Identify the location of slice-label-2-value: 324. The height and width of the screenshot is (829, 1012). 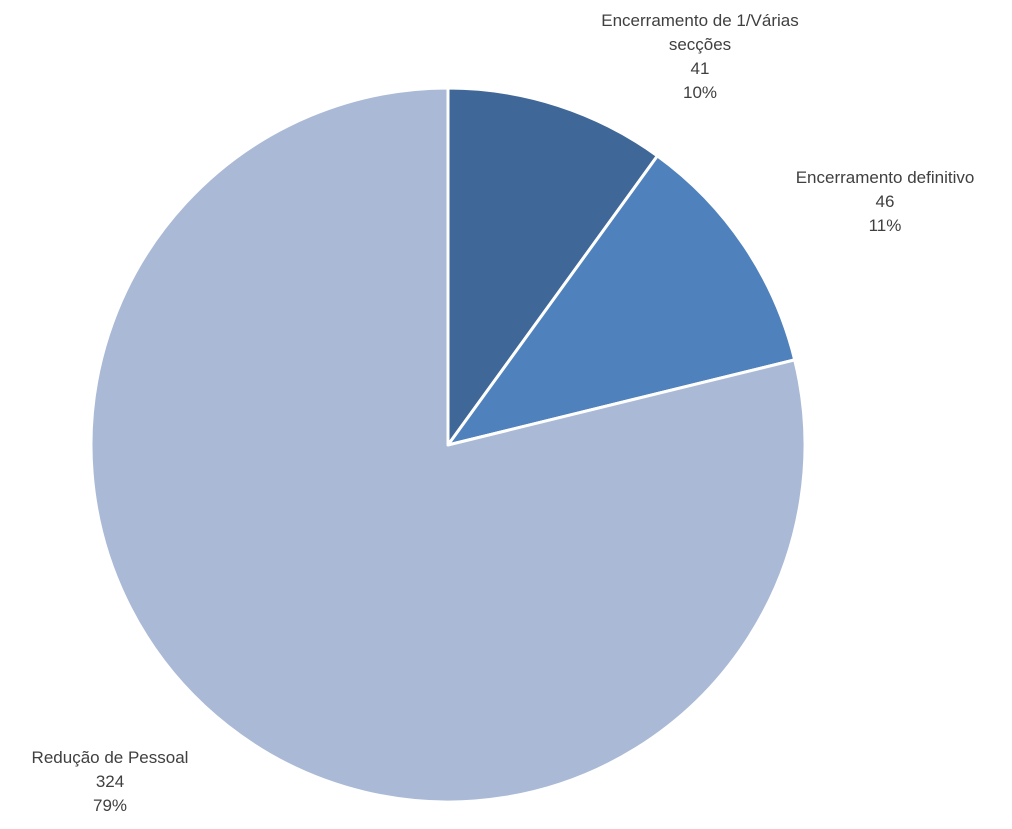
(110, 781).